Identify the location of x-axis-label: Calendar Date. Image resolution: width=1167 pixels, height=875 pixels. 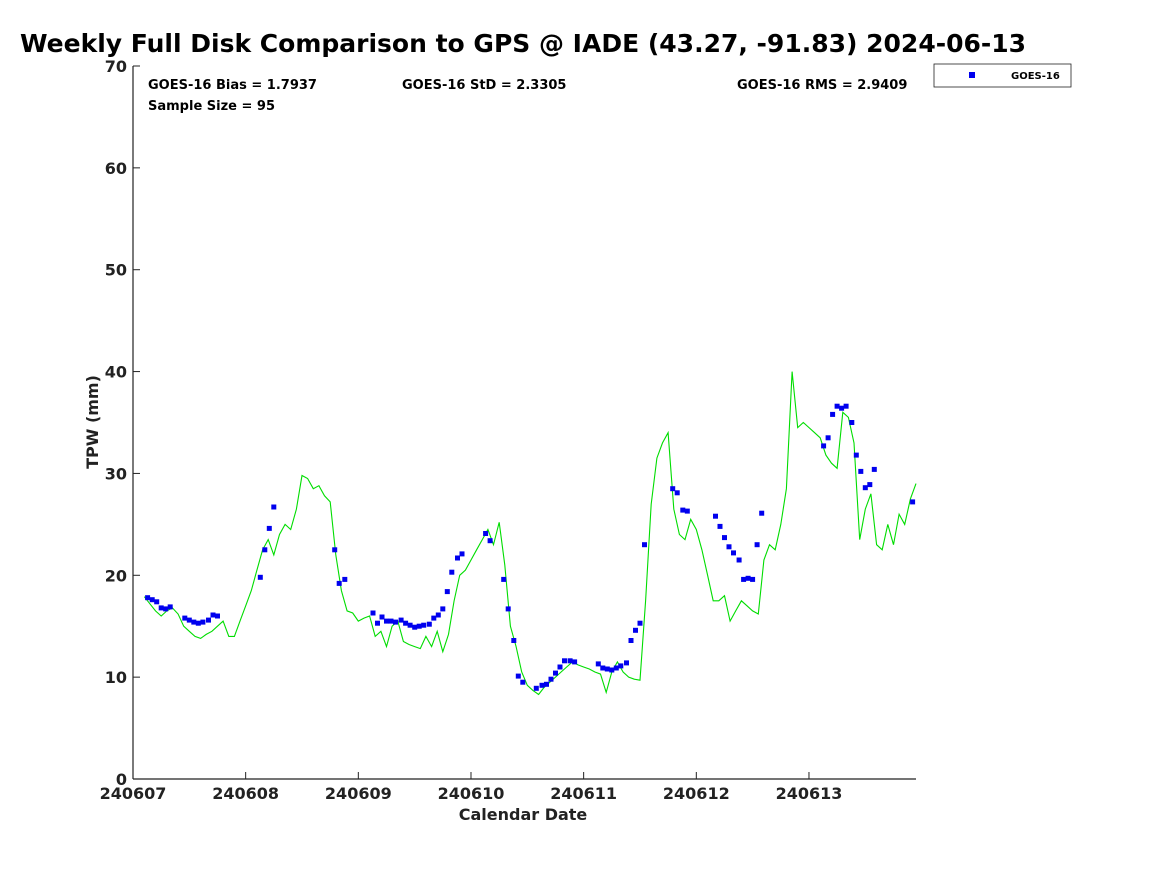
(523, 814).